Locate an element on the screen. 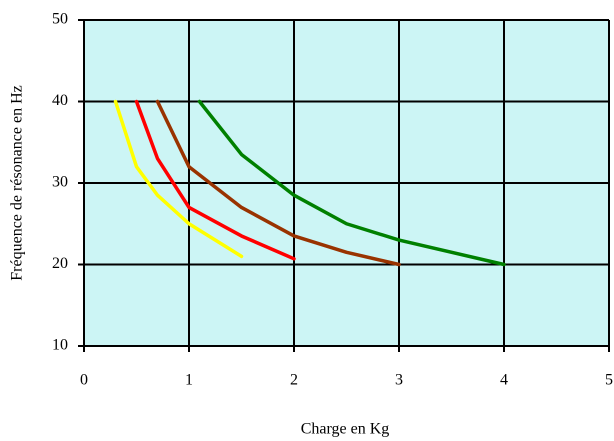 Image resolution: width=614 pixels, height=441 pixels. y-tick-label: 30 is located at coordinates (60, 182).